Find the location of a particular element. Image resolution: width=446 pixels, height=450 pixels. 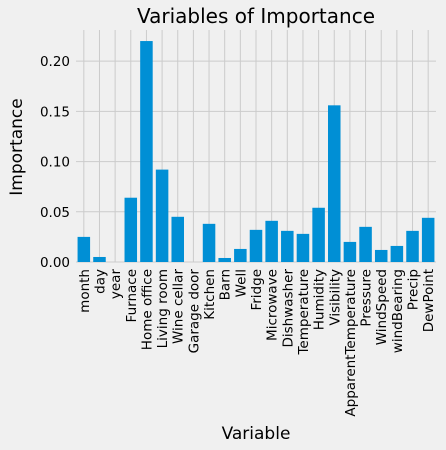

y-tick-label: 0.10 is located at coordinates (55, 163).